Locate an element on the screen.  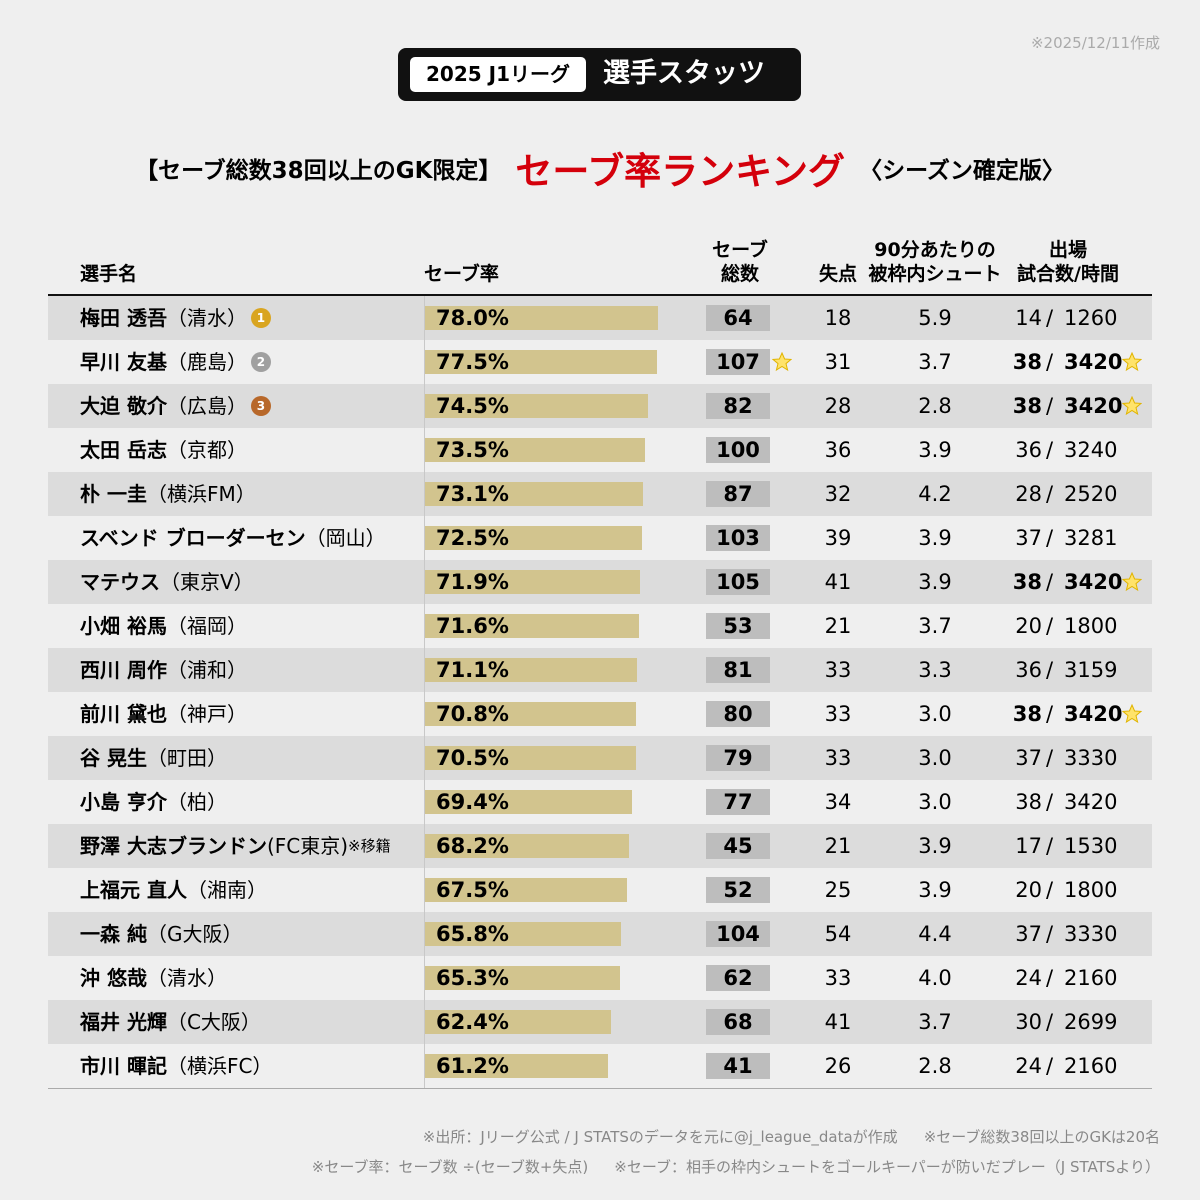
player-team: （C大阪） is located at coordinates (213, 1022).